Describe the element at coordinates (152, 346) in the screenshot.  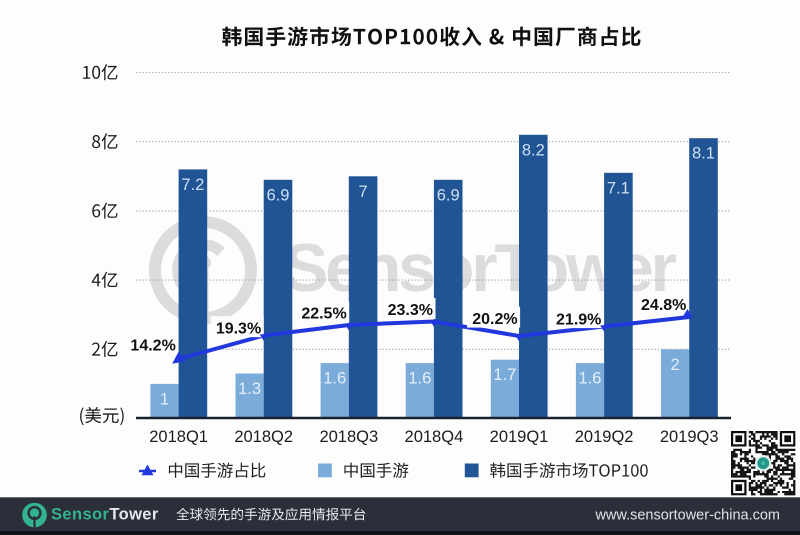
I see `svg-text: 14.2%` at that location.